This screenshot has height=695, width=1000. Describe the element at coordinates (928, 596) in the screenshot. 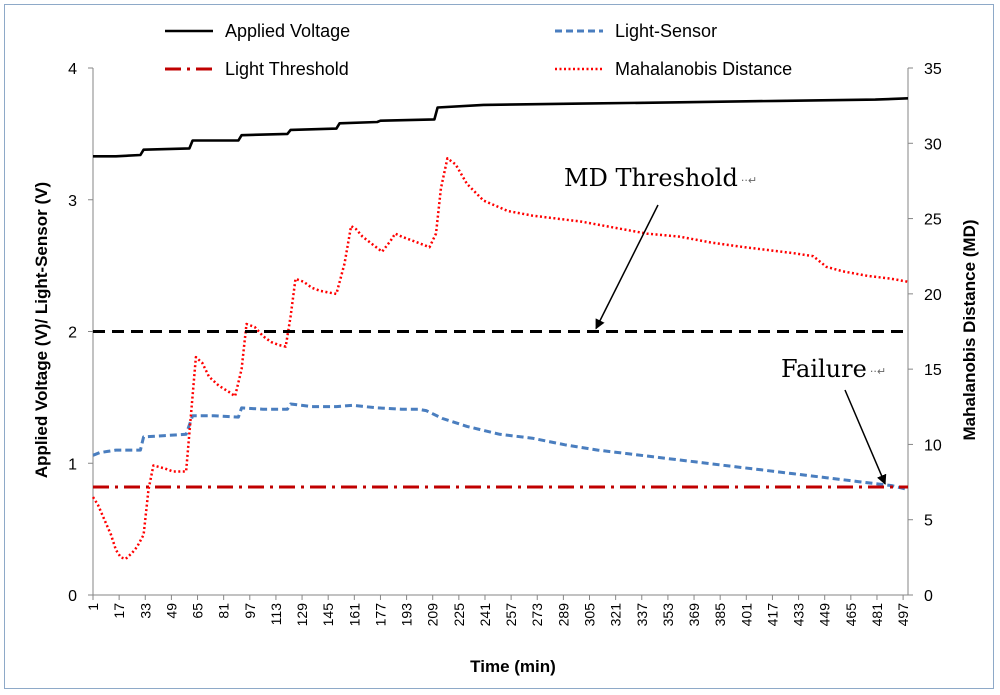

I see `y-right-tick-label: 0` at that location.